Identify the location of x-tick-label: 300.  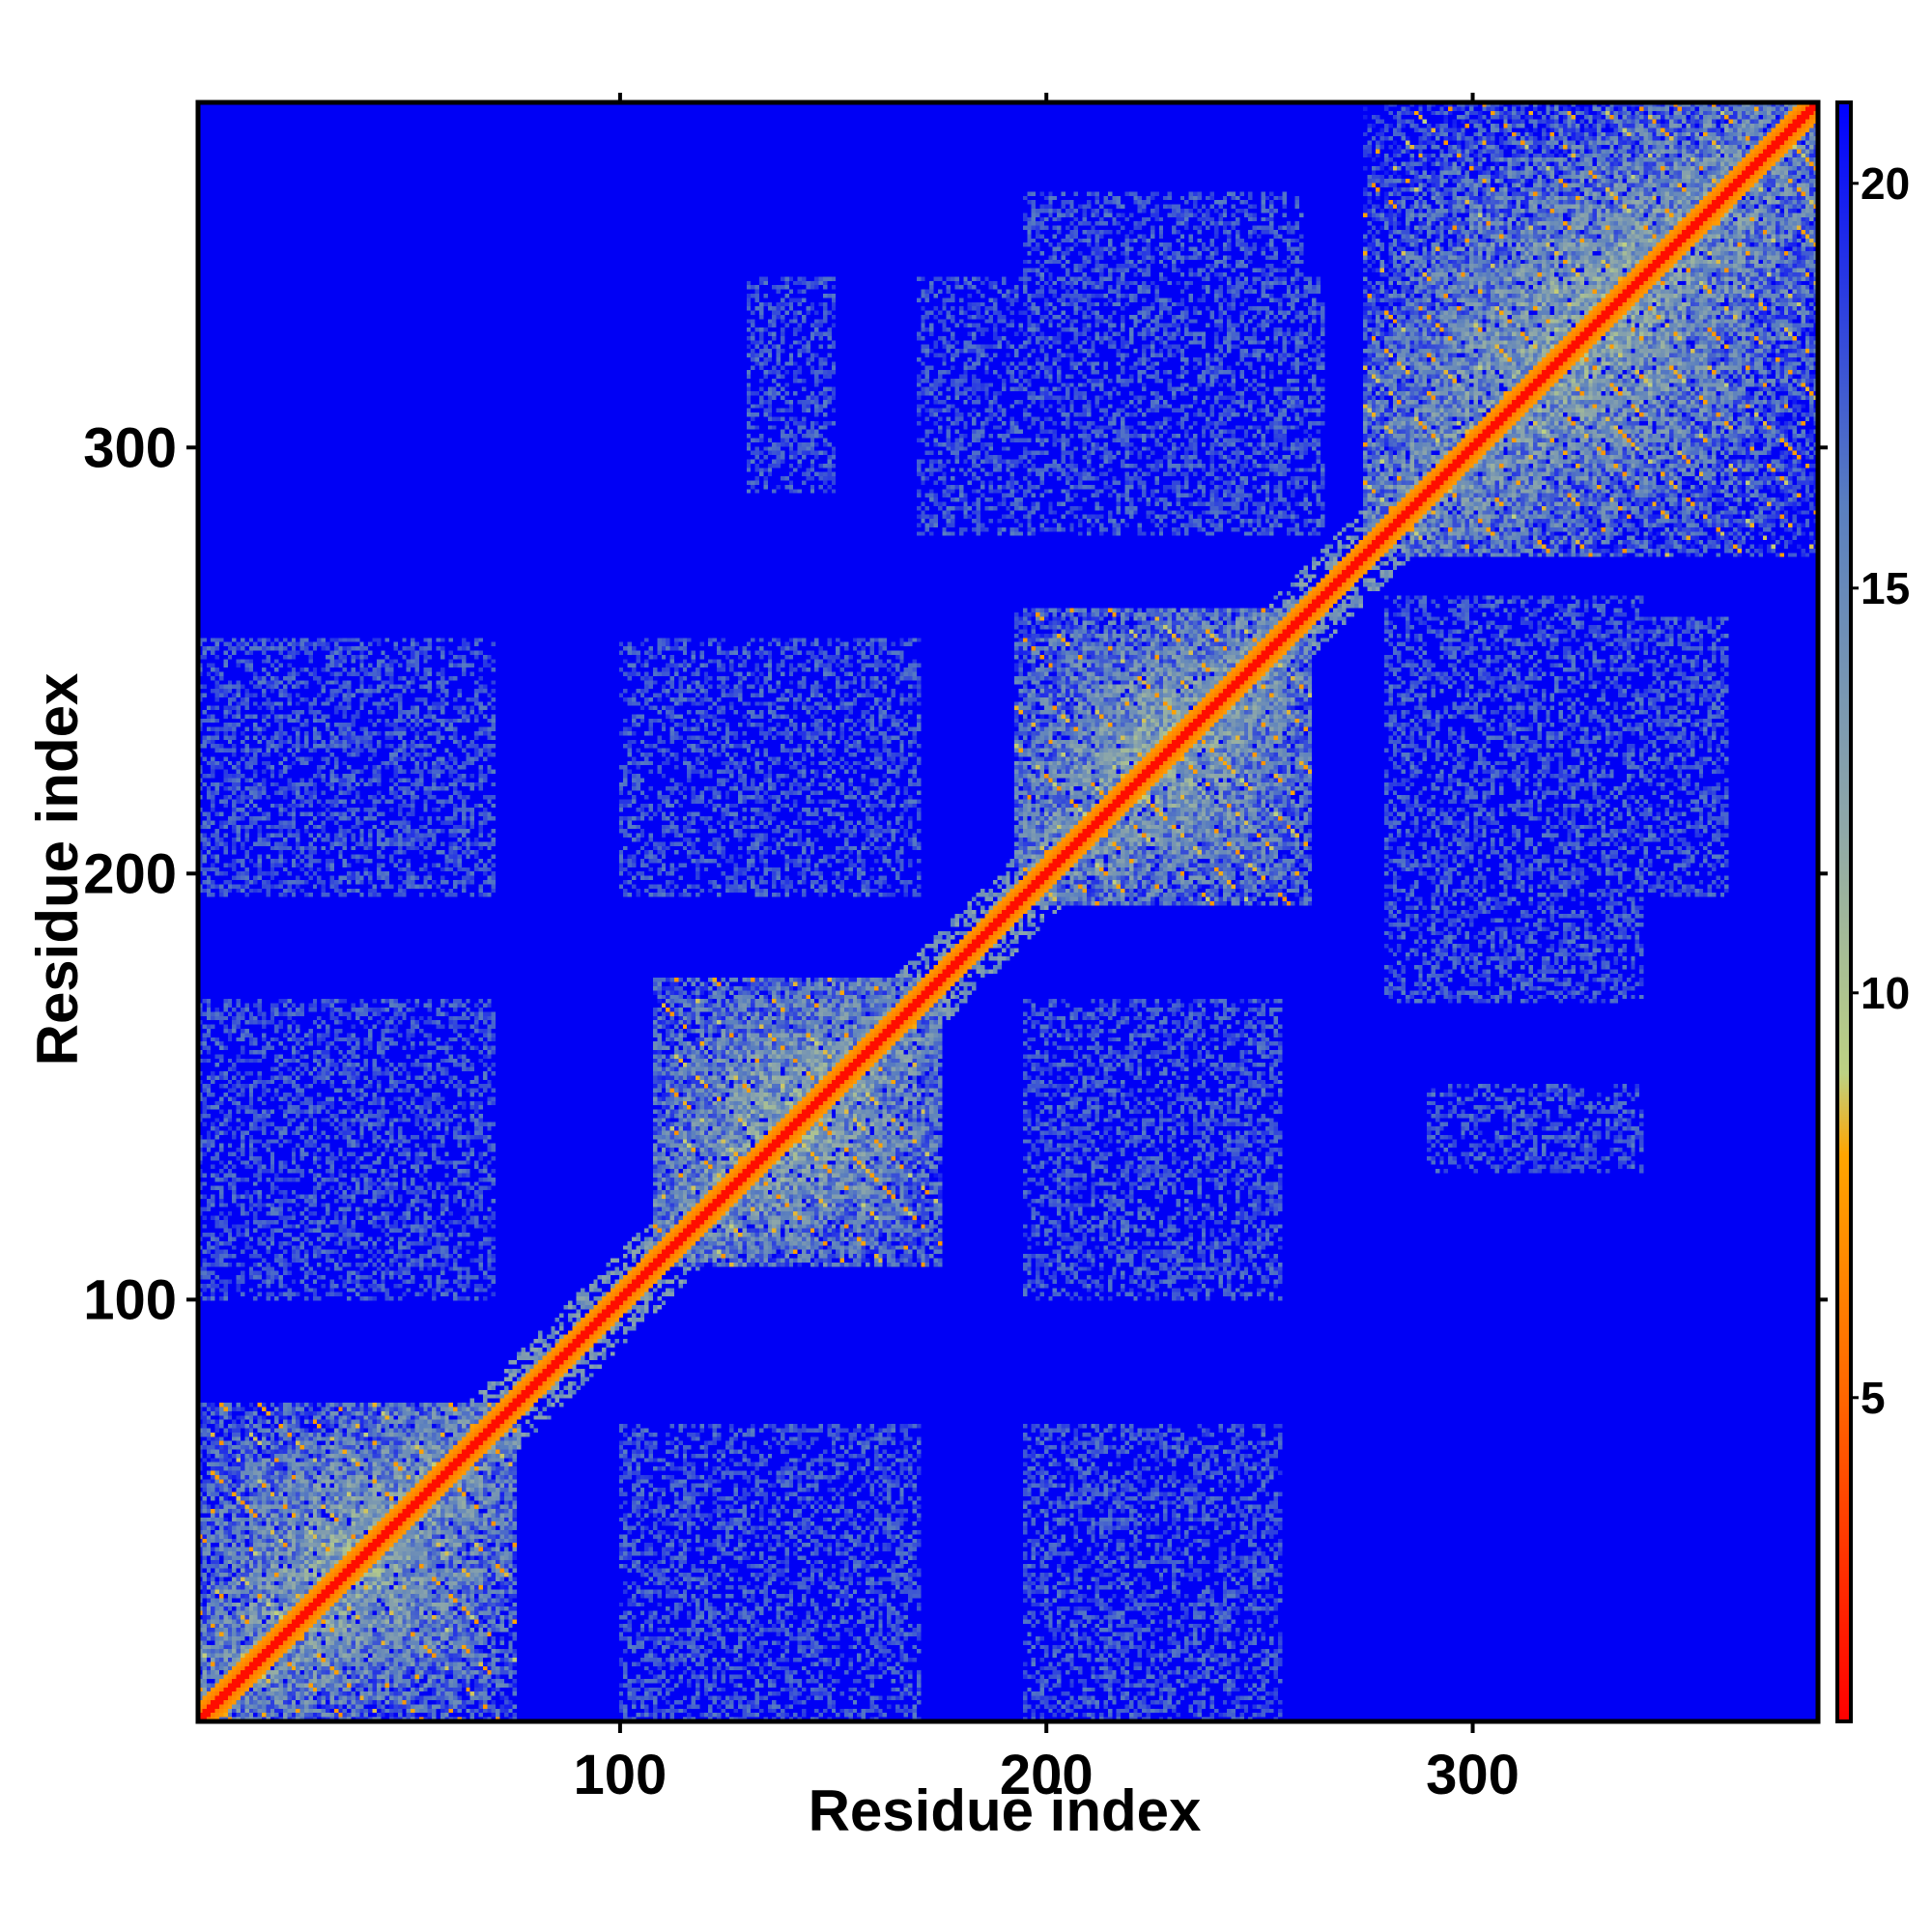
(1473, 1775).